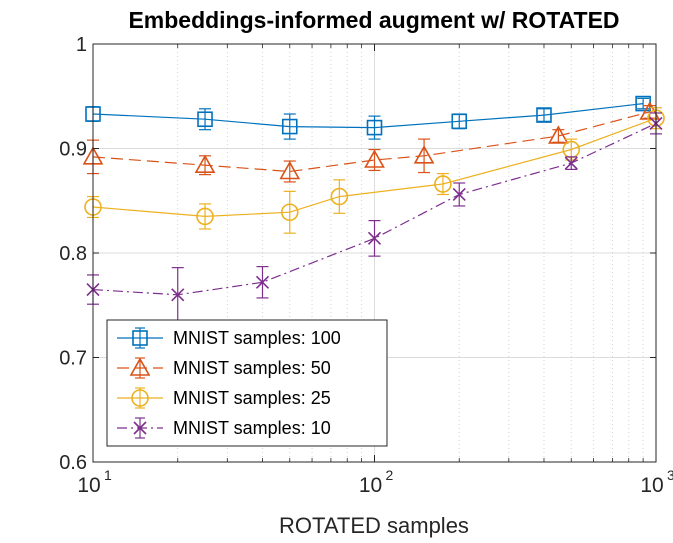 The width and height of the screenshot is (673, 543). I want to click on legend-label: MNIST samples: 10, so click(252, 428).